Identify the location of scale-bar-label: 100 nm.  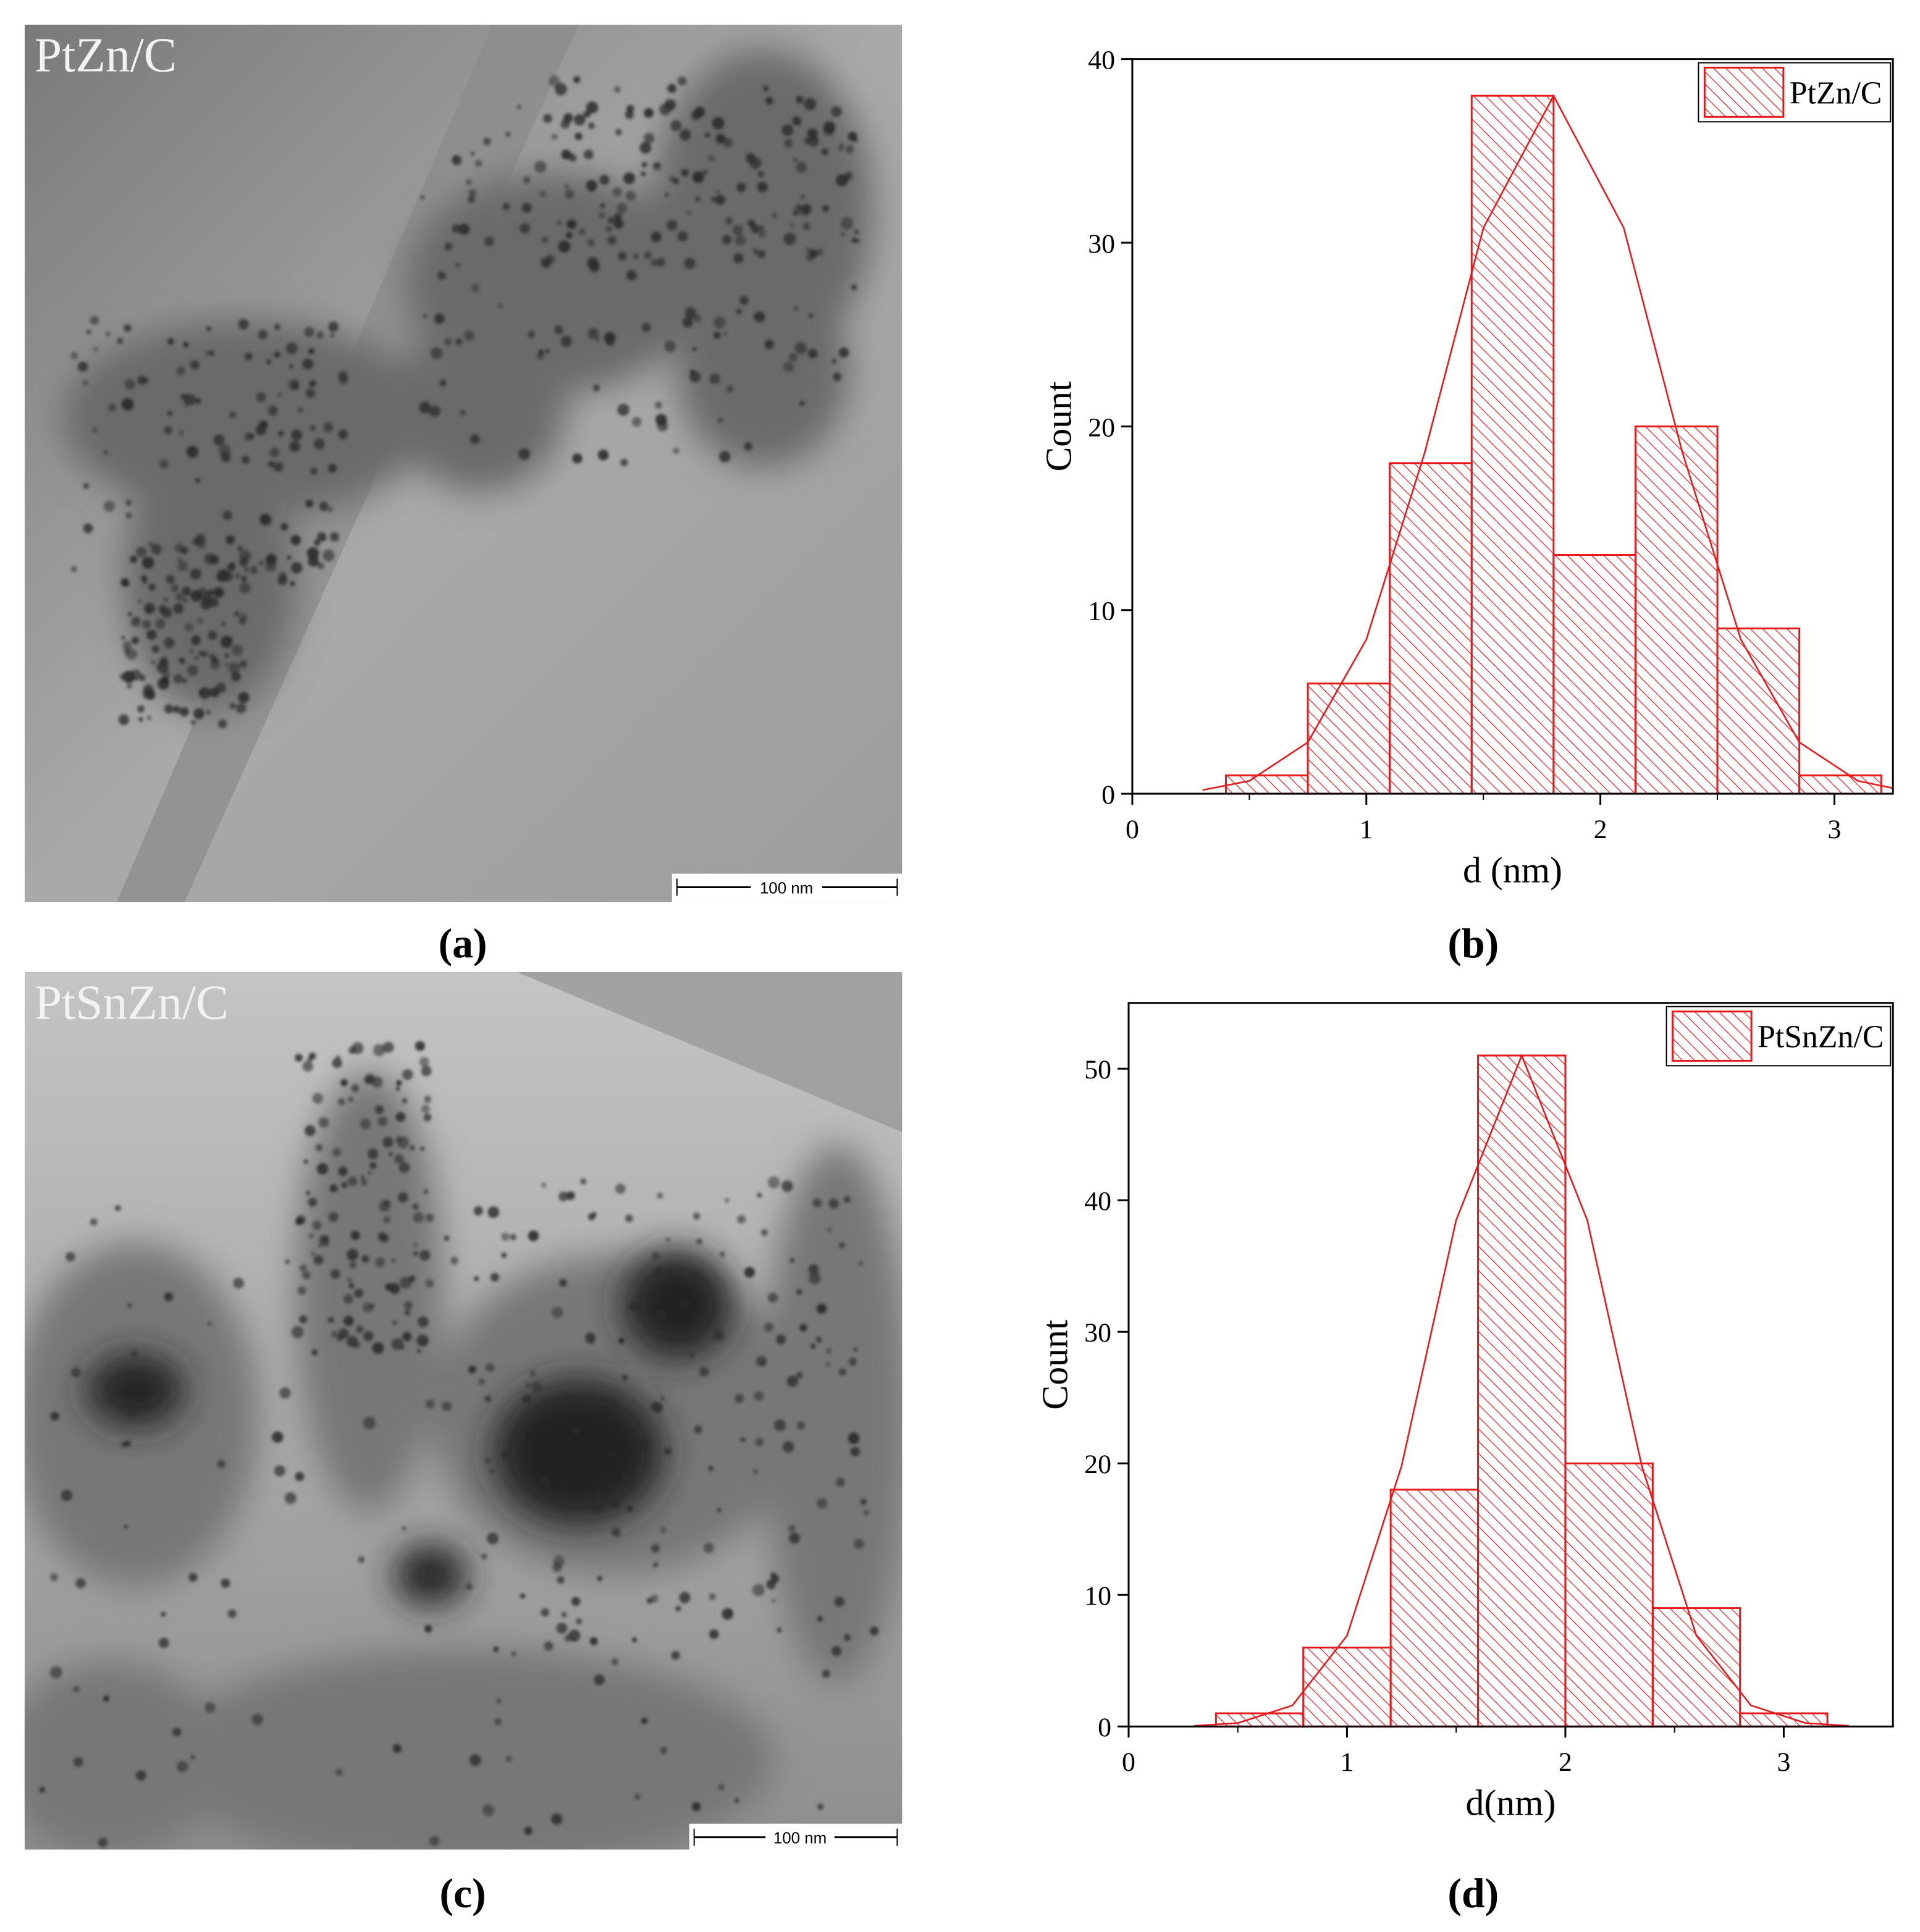
(800, 1839).